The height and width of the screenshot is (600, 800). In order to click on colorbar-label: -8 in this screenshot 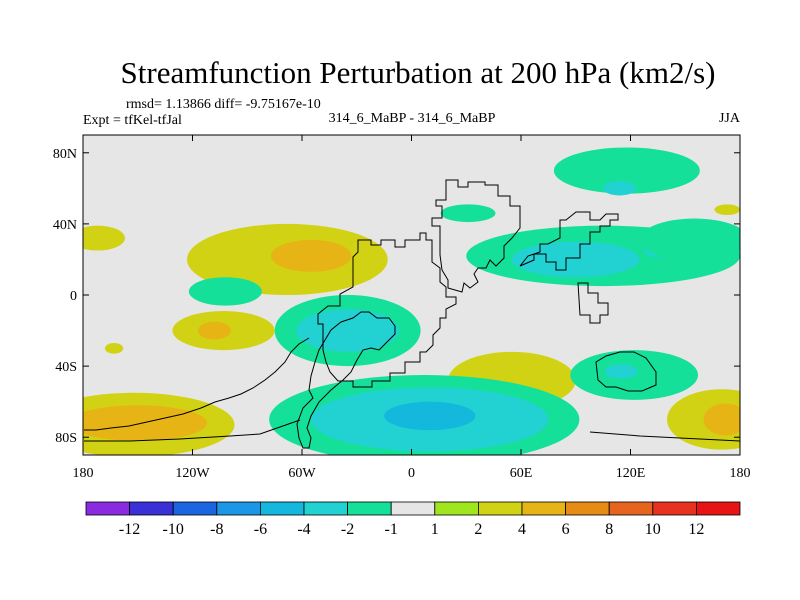, I will do `click(216, 529)`.